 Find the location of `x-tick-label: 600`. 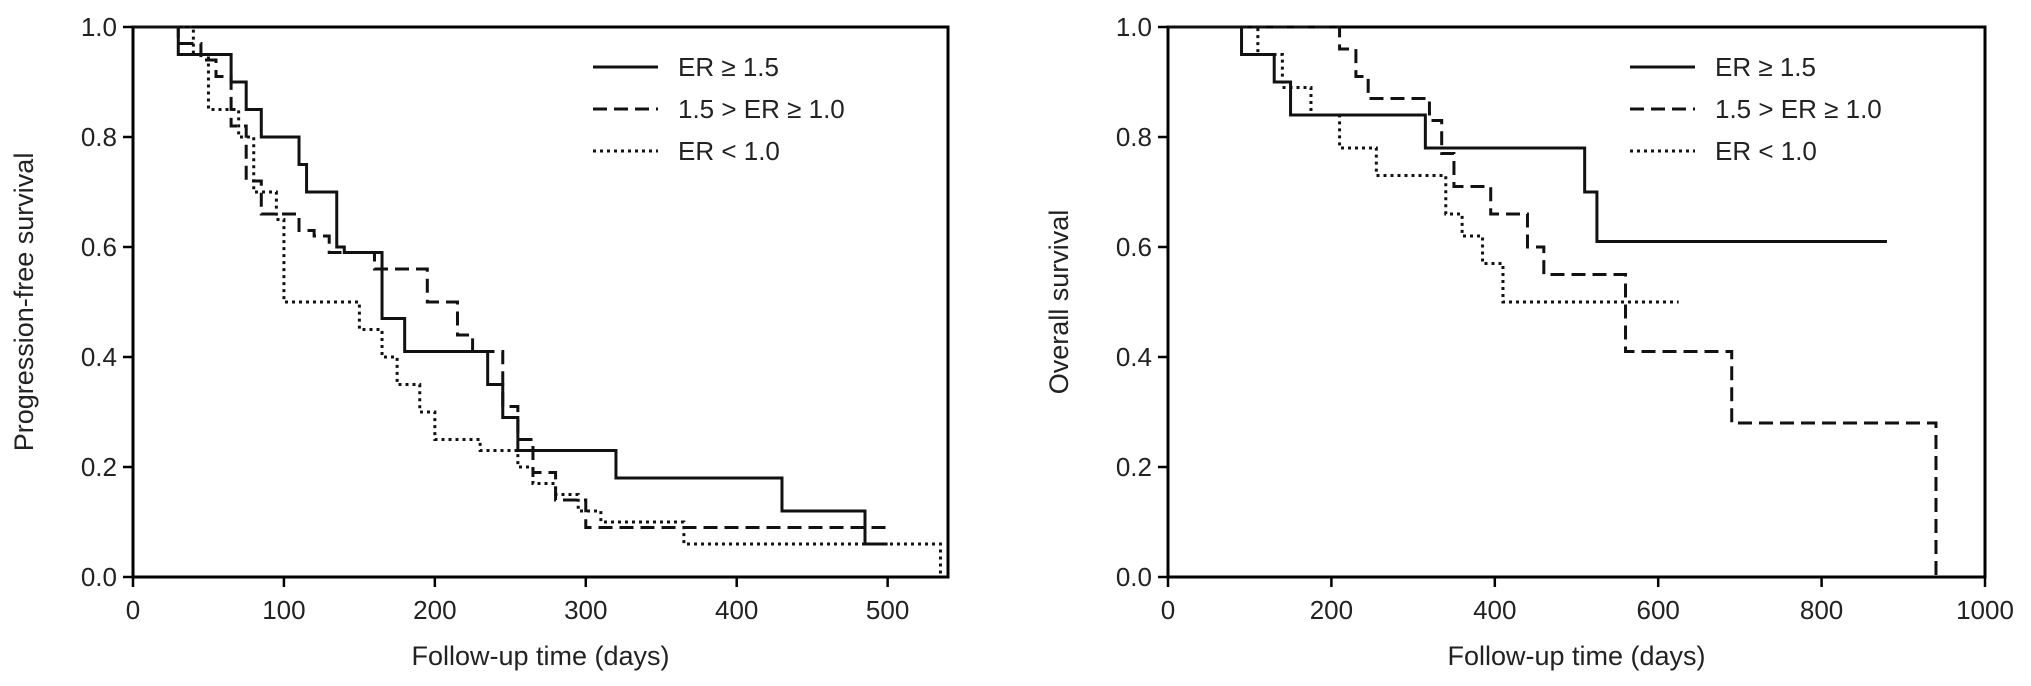

x-tick-label: 600 is located at coordinates (1658, 610).